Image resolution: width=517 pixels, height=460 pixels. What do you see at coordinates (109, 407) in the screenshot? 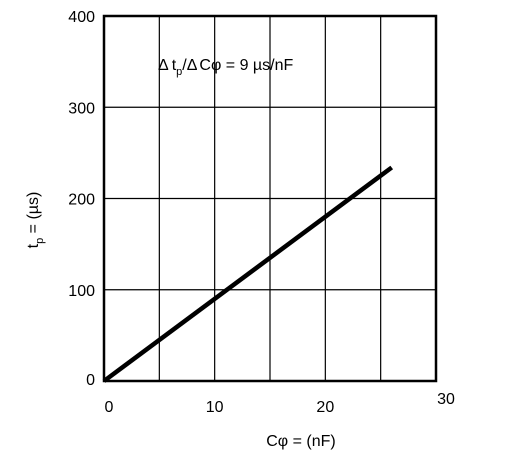
I see `x-tick-label: 0` at bounding box center [109, 407].